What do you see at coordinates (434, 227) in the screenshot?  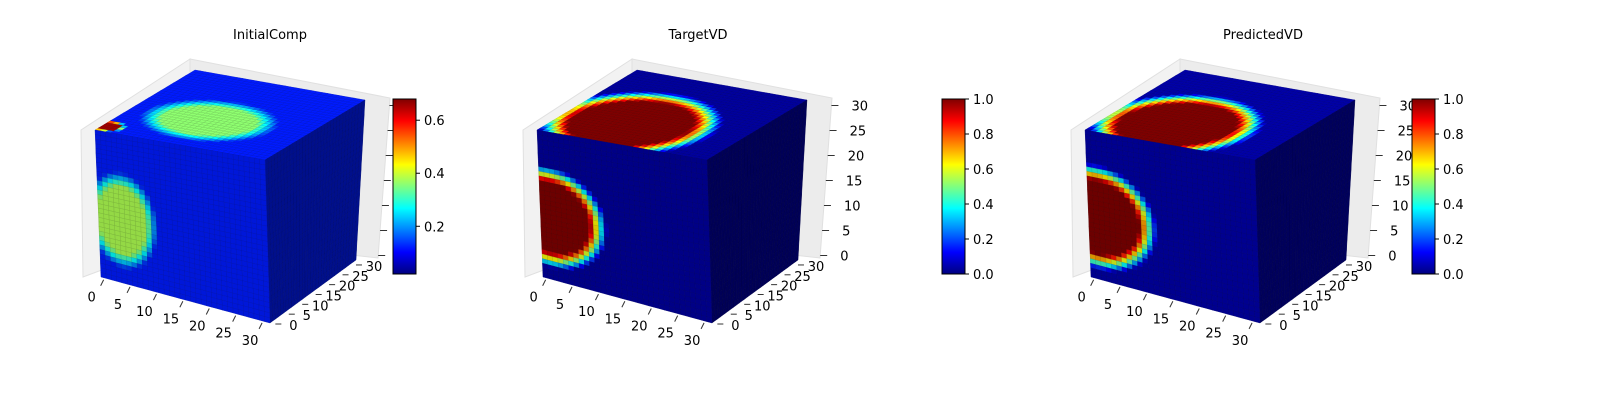 I see `colorbar-tick-label: 0.2` at bounding box center [434, 227].